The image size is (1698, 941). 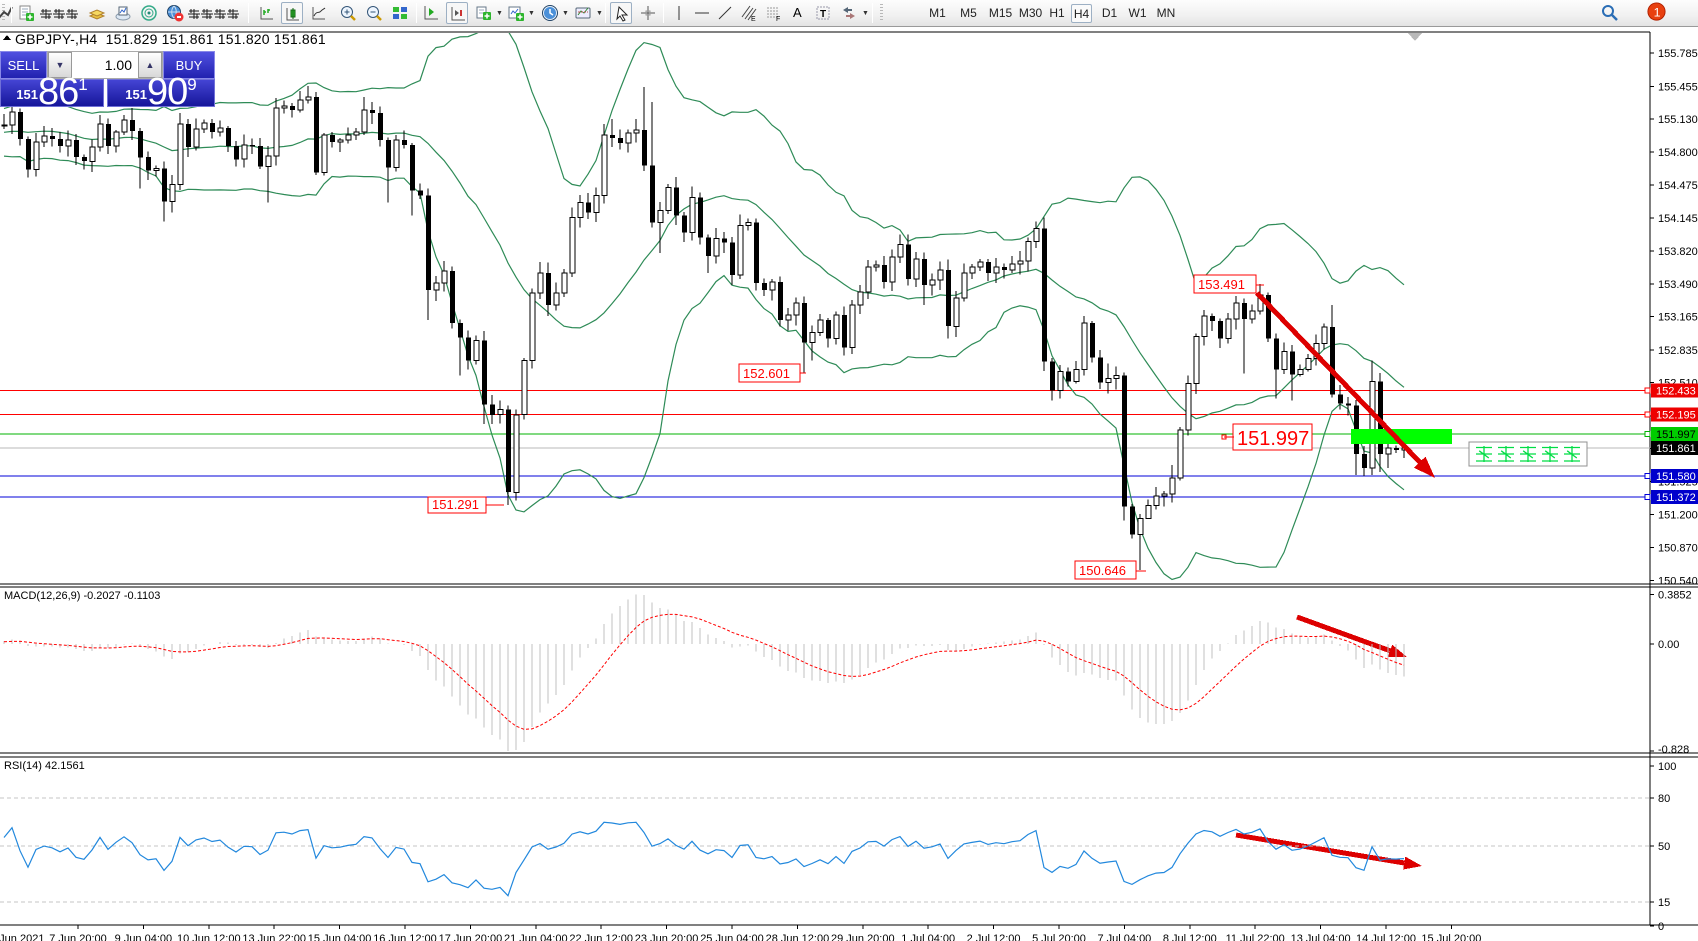 What do you see at coordinates (274, 937) in the screenshot?
I see `svg-text: 13 Jun 22:00` at bounding box center [274, 937].